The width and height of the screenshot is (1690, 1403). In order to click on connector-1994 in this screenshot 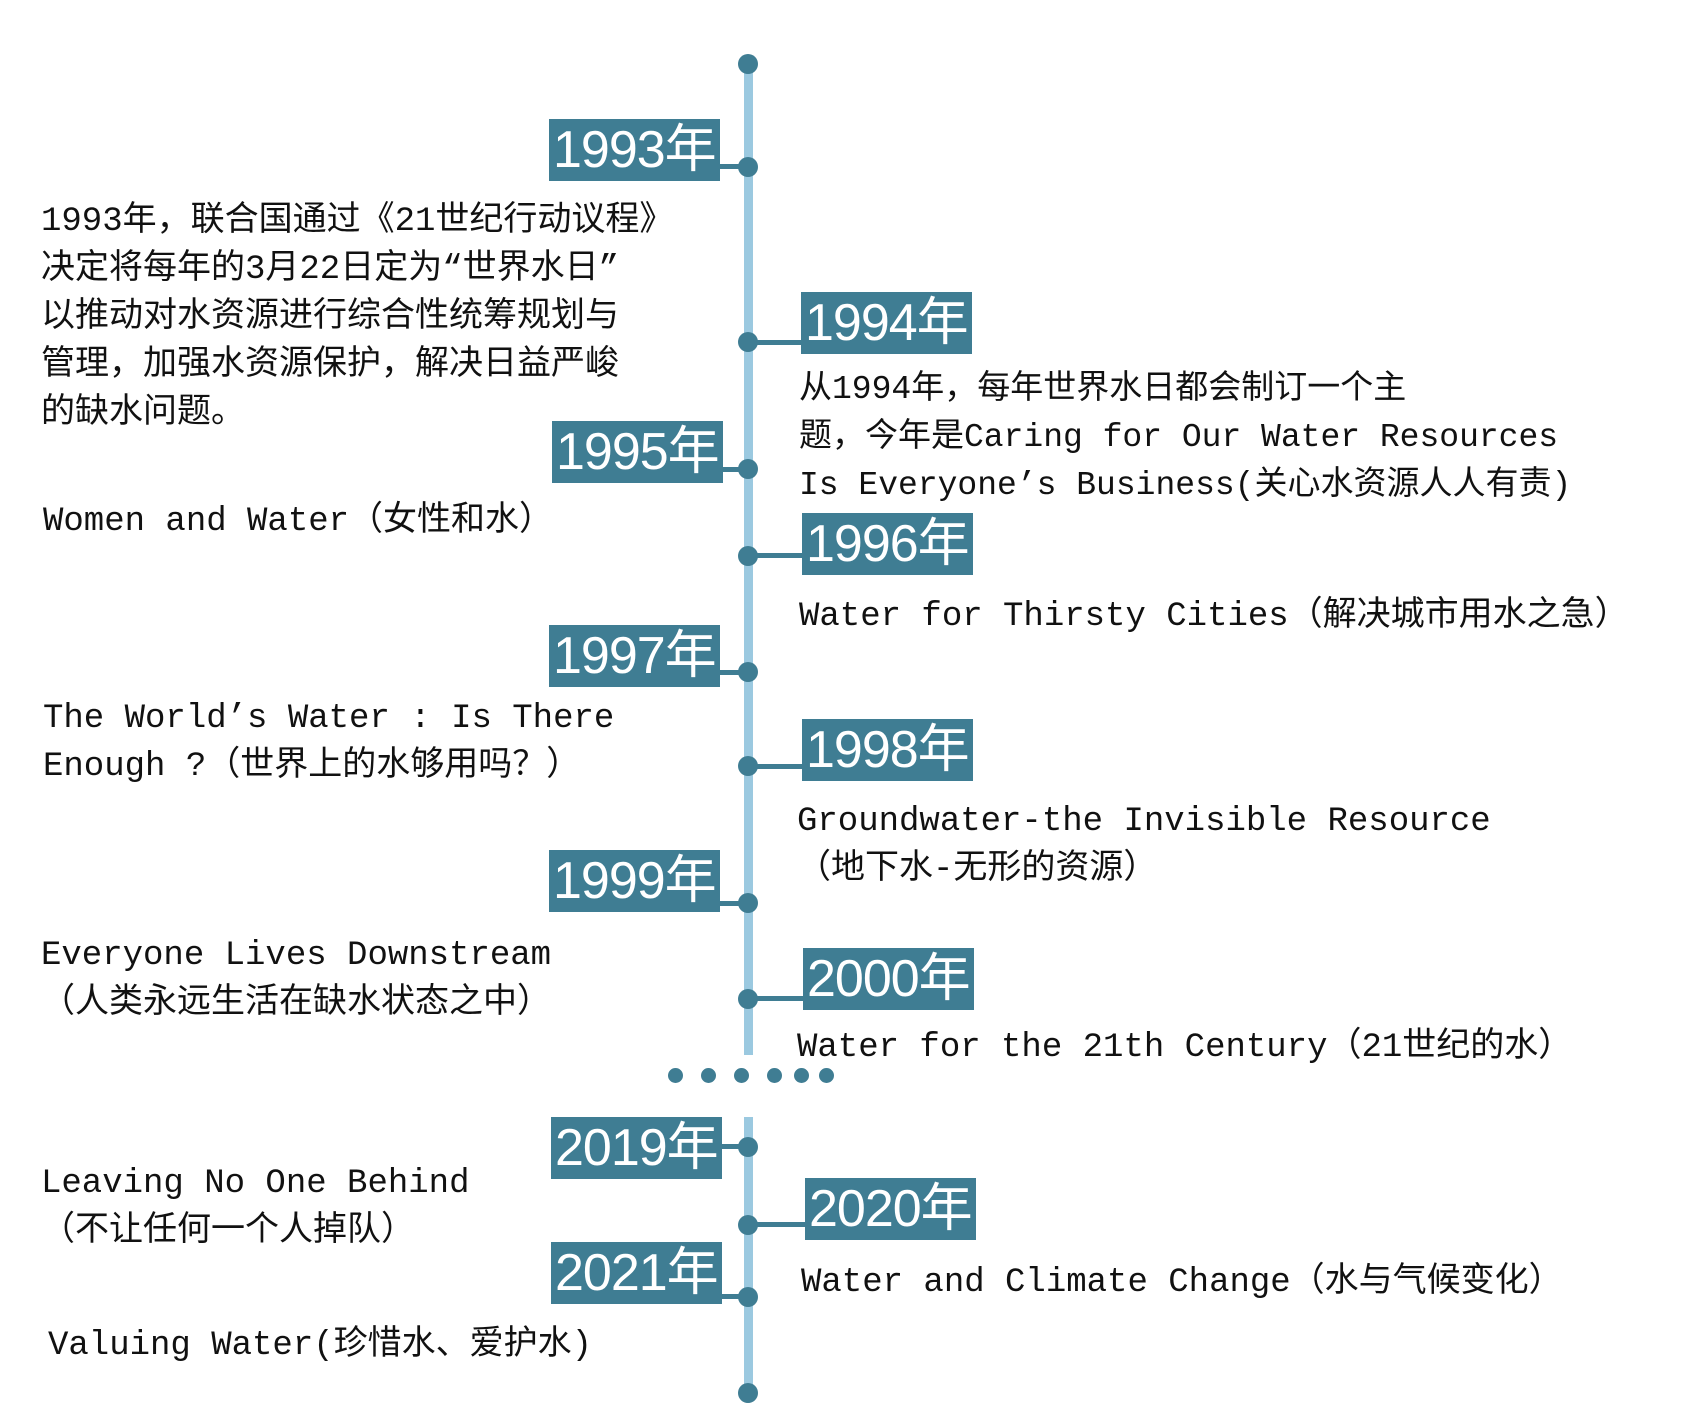, I will do `click(776, 342)`.